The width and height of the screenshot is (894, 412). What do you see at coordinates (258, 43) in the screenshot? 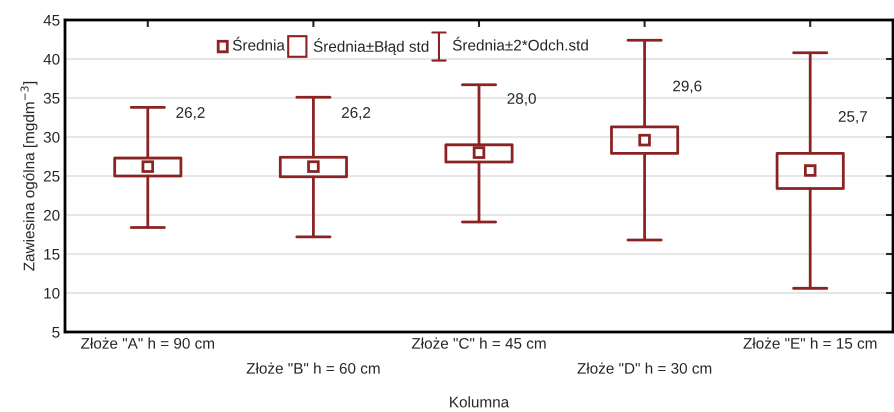
I see `annotation: Średnia` at bounding box center [258, 43].